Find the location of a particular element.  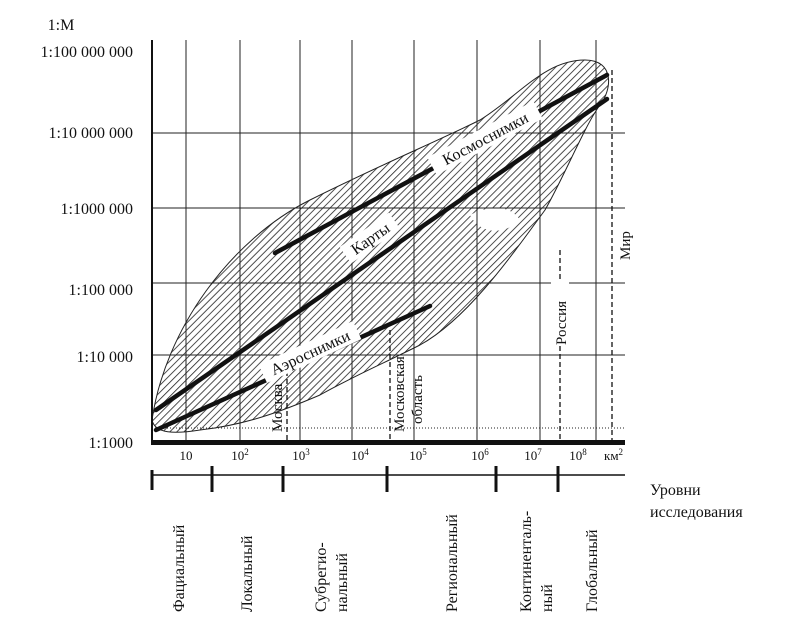

x-tick-label: 10 is located at coordinates (186, 455).